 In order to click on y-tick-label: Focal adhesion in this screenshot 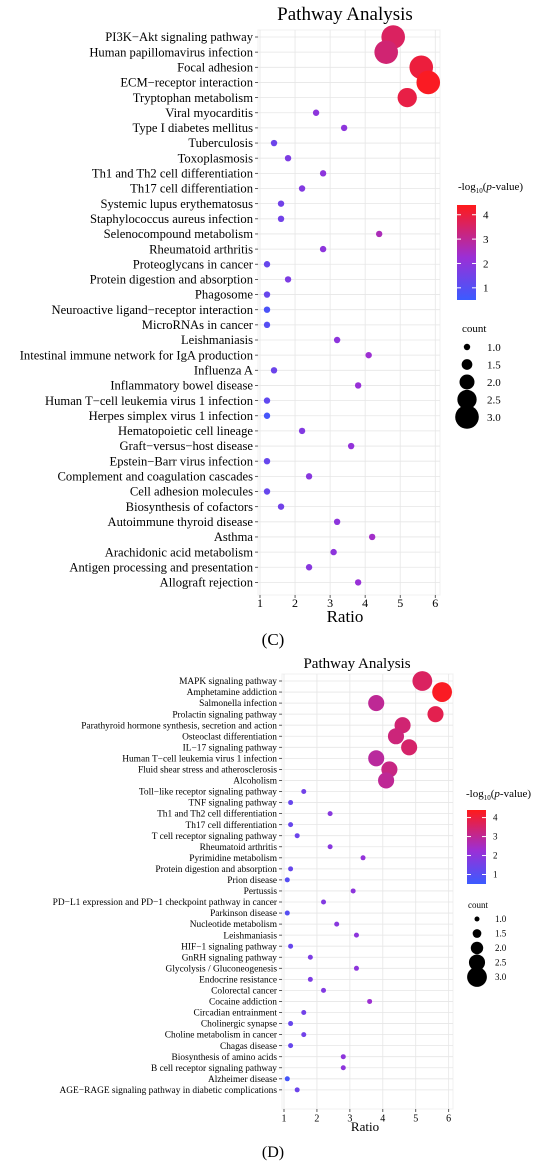, I will do `click(215, 67)`.